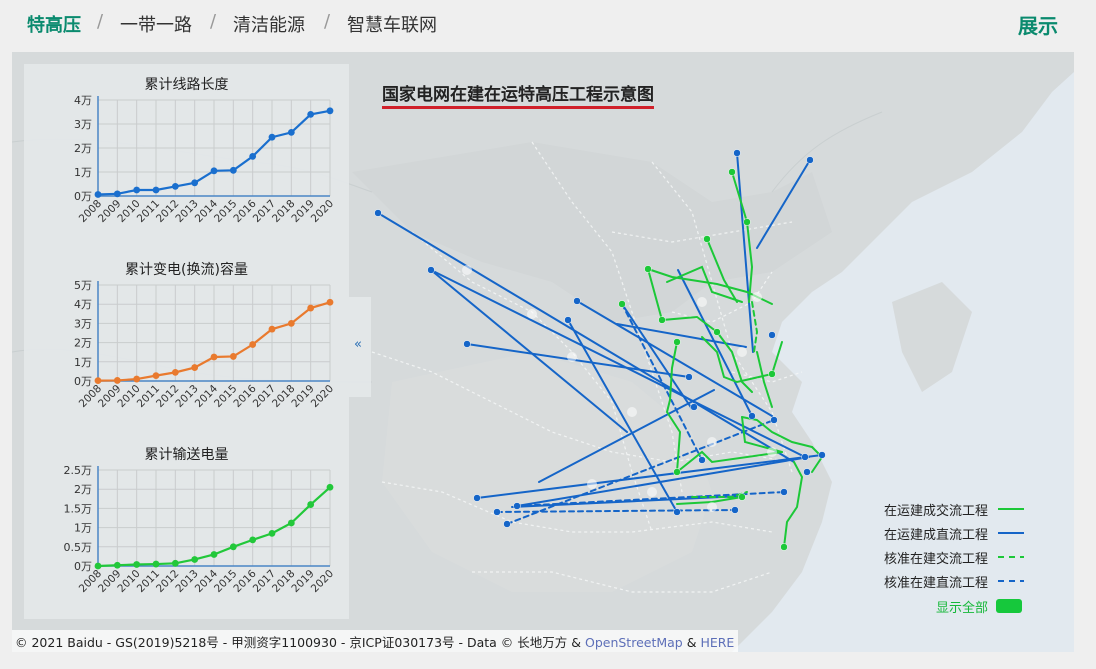  Describe the element at coordinates (54, 25) in the screenshot. I see `tab-uhv: 特高压` at that location.